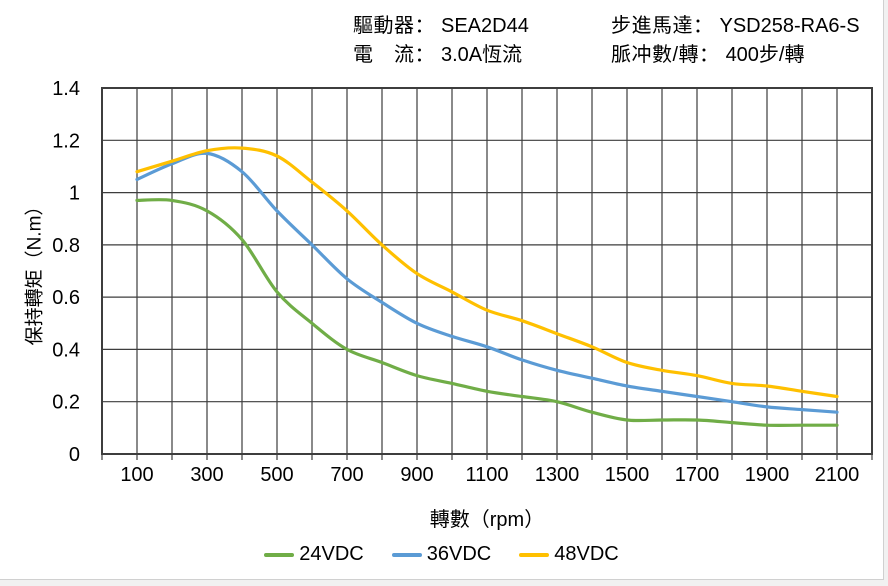 Image resolution: width=888 pixels, height=586 pixels. I want to click on legend-item-24vdc: 24VDC, so click(314, 554).